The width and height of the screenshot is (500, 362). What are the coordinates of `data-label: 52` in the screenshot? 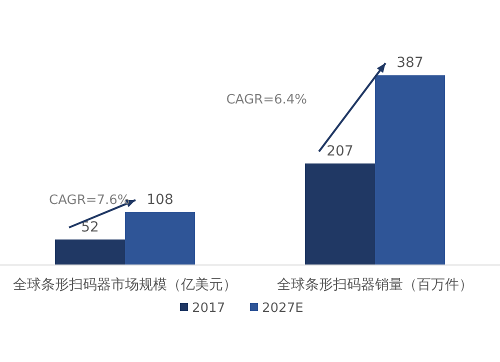 It's located at (90, 227).